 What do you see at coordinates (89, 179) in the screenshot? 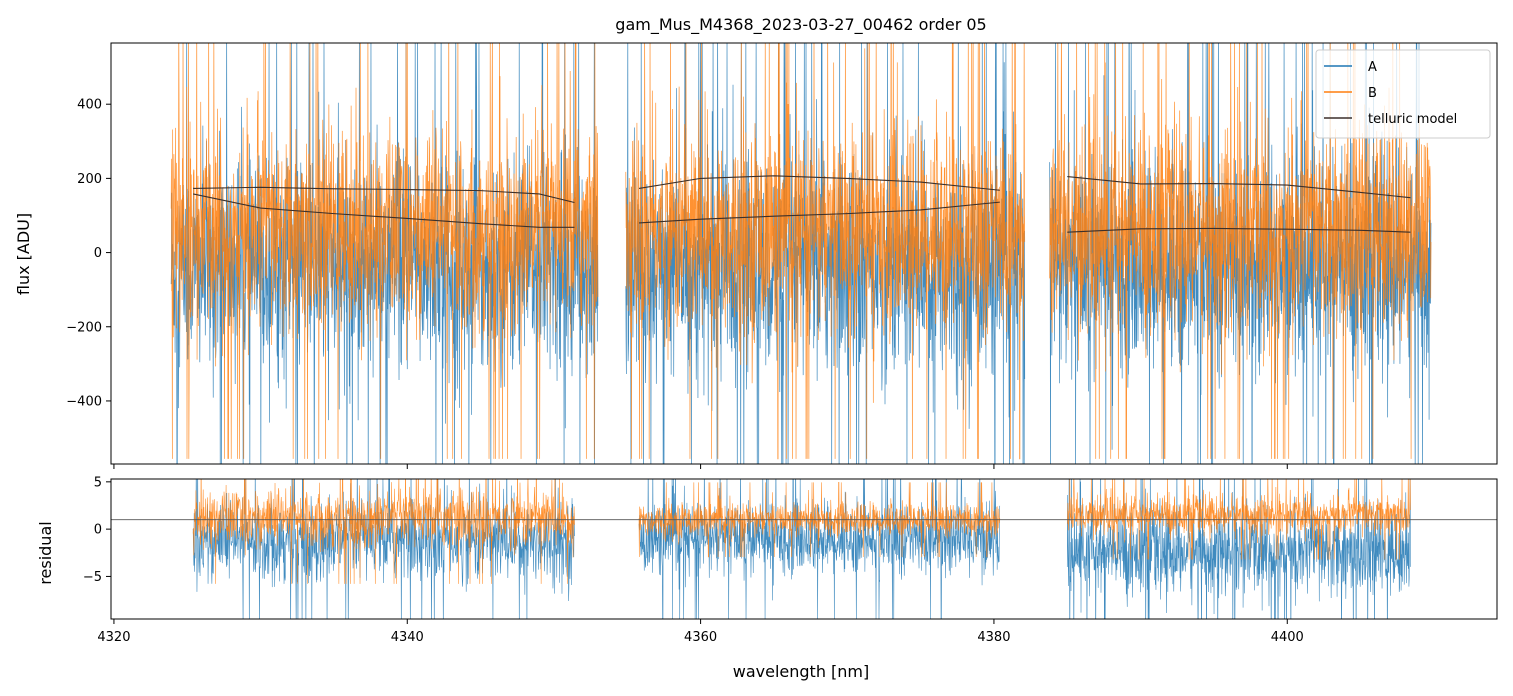
I see `main-ytick-label-4: 200` at bounding box center [89, 179].